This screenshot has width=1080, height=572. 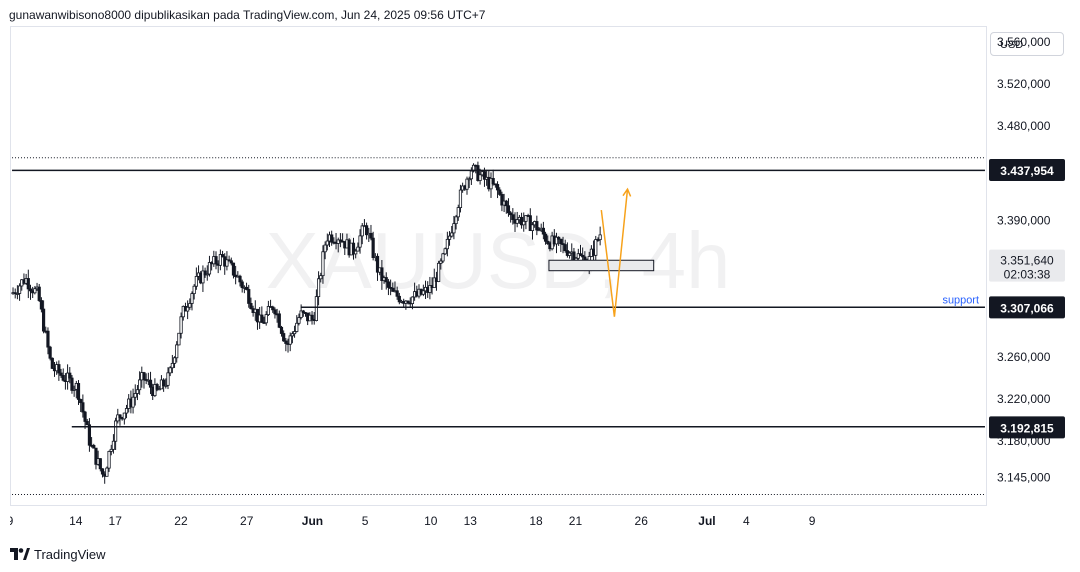 I want to click on time-tick-label: 27, so click(x=247, y=521).